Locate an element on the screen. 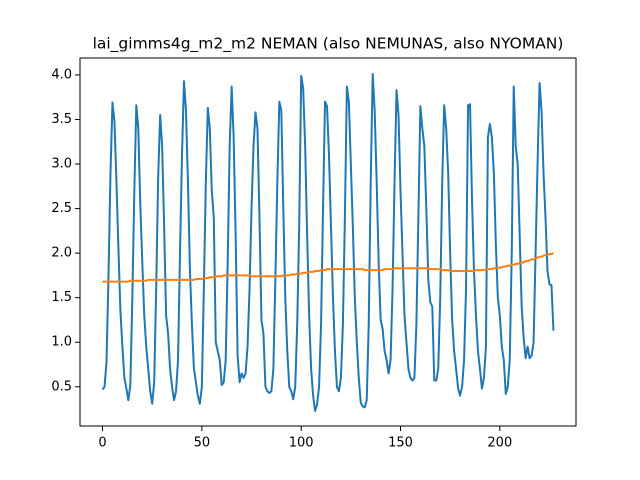 The height and width of the screenshot is (480, 640). y-tick-label: 1.5 is located at coordinates (61, 297).